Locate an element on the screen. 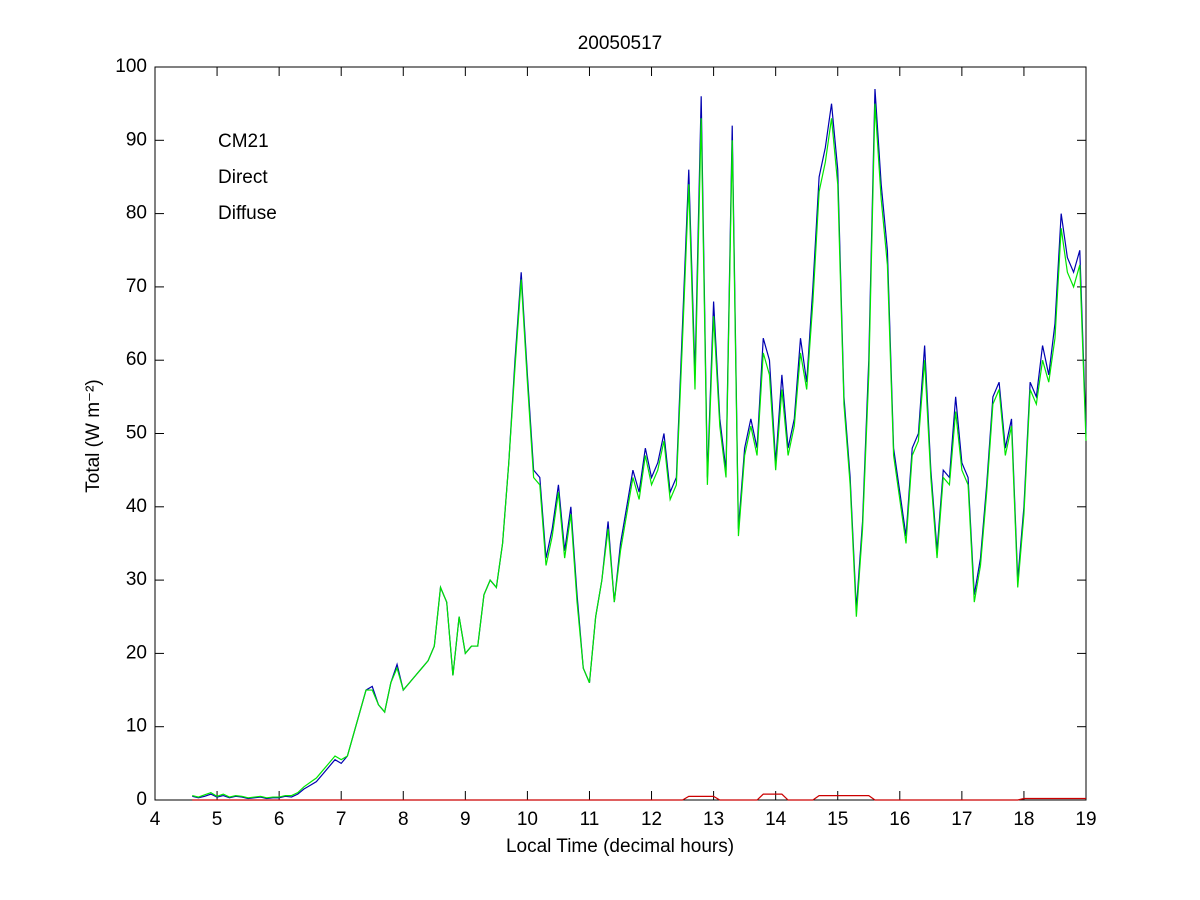  x-tick-label: 14 is located at coordinates (776, 819).